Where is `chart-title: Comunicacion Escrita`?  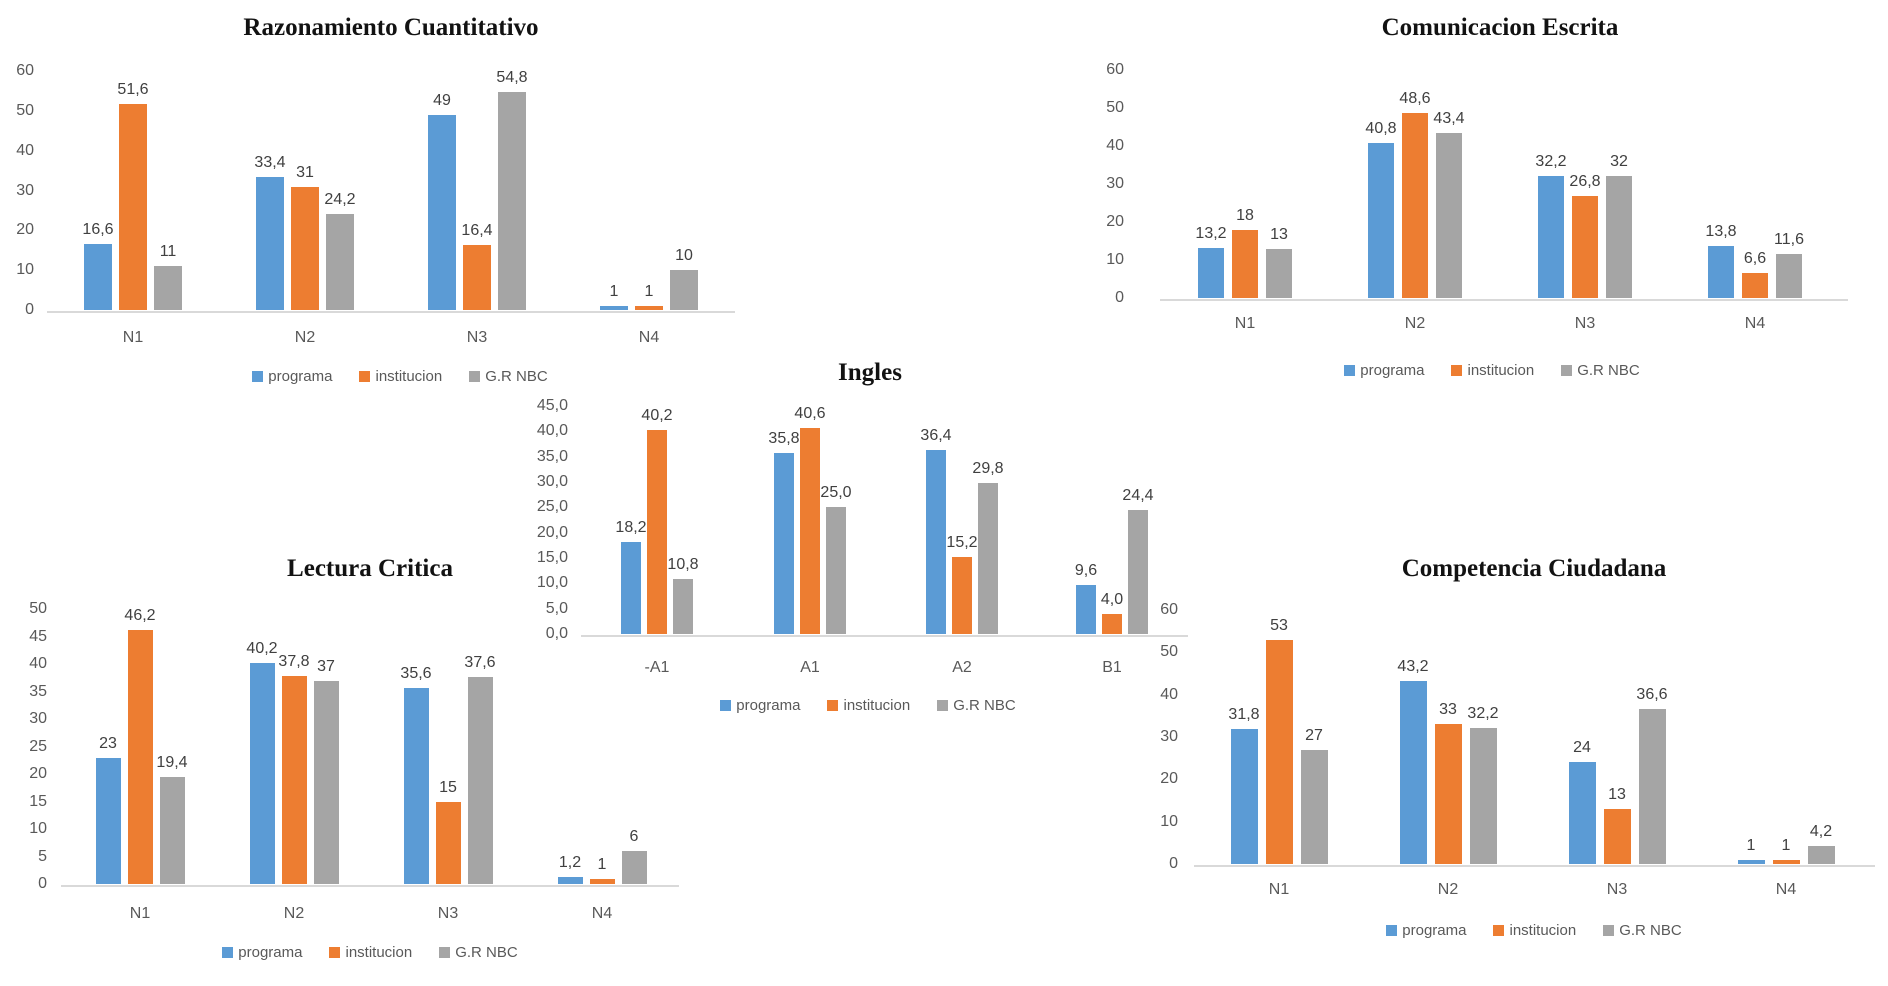
chart-title: Comunicacion Escrita is located at coordinates (1500, 27).